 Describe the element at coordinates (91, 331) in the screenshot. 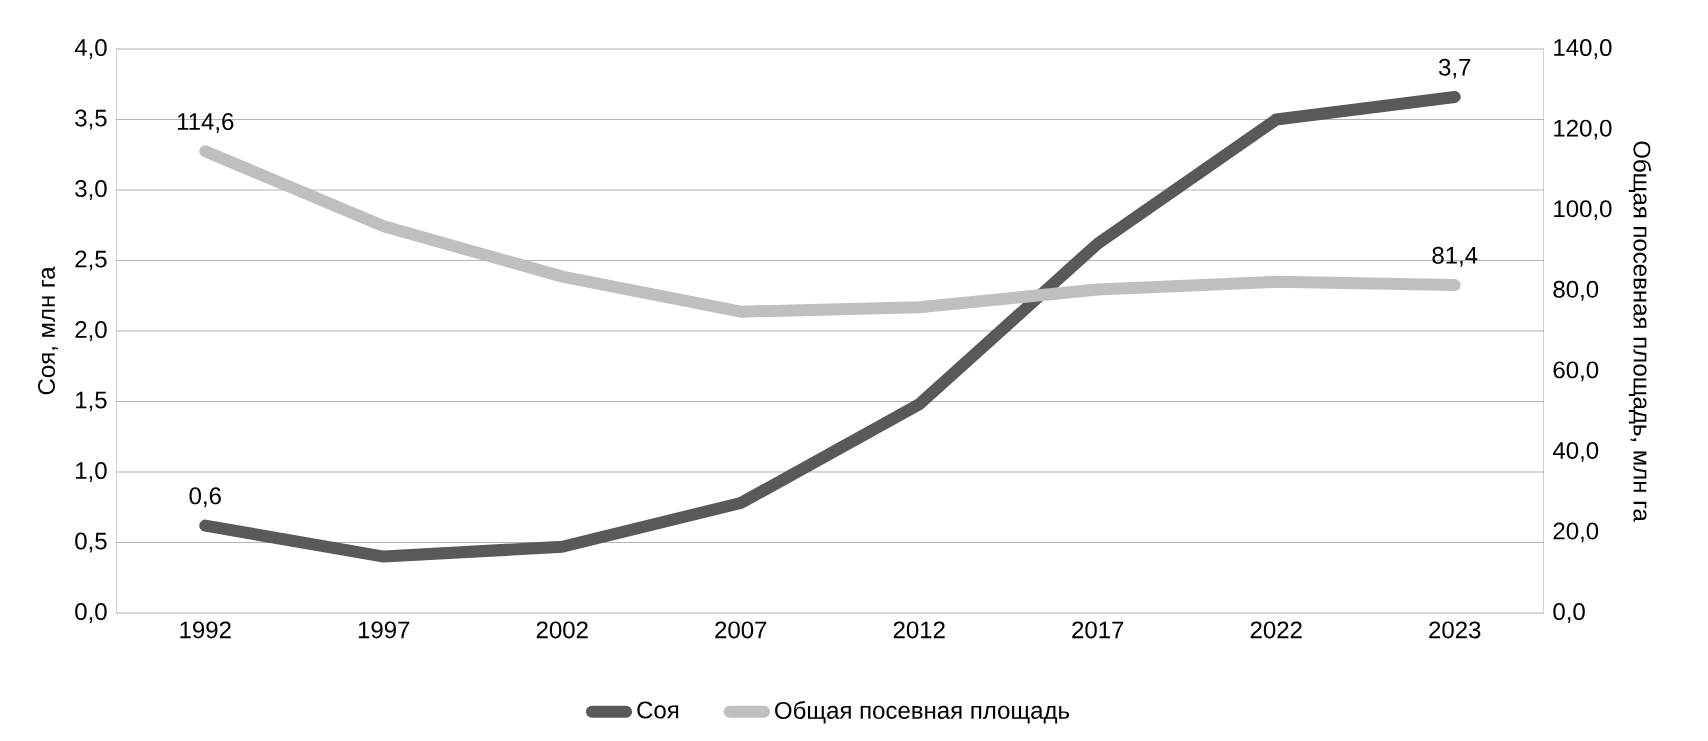

I see `y-tick-label: 2,0` at that location.